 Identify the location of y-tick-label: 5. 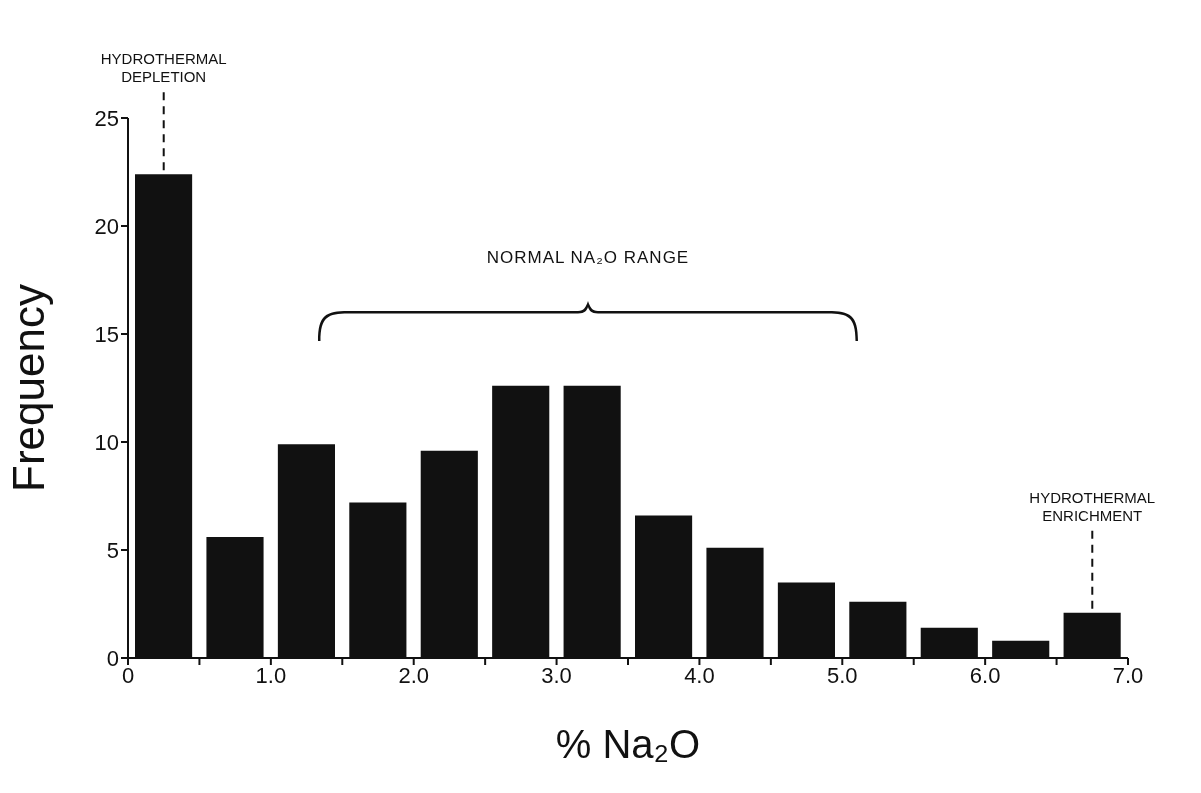
(112, 550).